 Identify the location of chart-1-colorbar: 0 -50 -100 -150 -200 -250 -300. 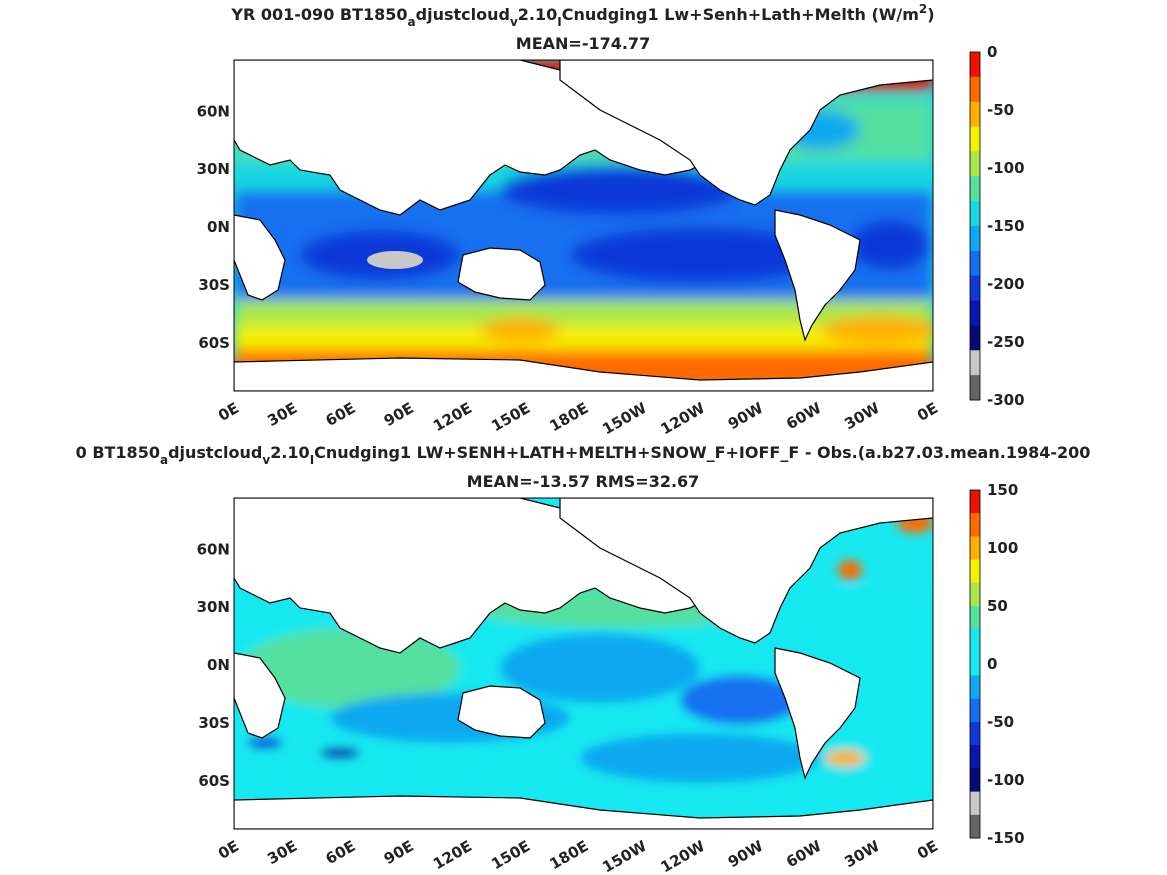
(997, 226).